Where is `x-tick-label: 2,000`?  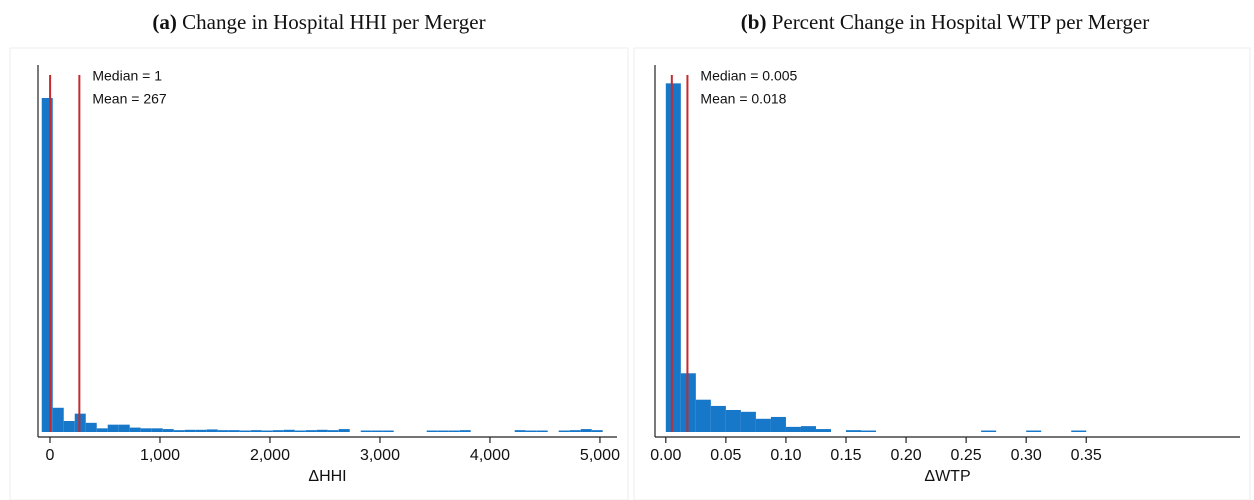
x-tick-label: 2,000 is located at coordinates (270, 455).